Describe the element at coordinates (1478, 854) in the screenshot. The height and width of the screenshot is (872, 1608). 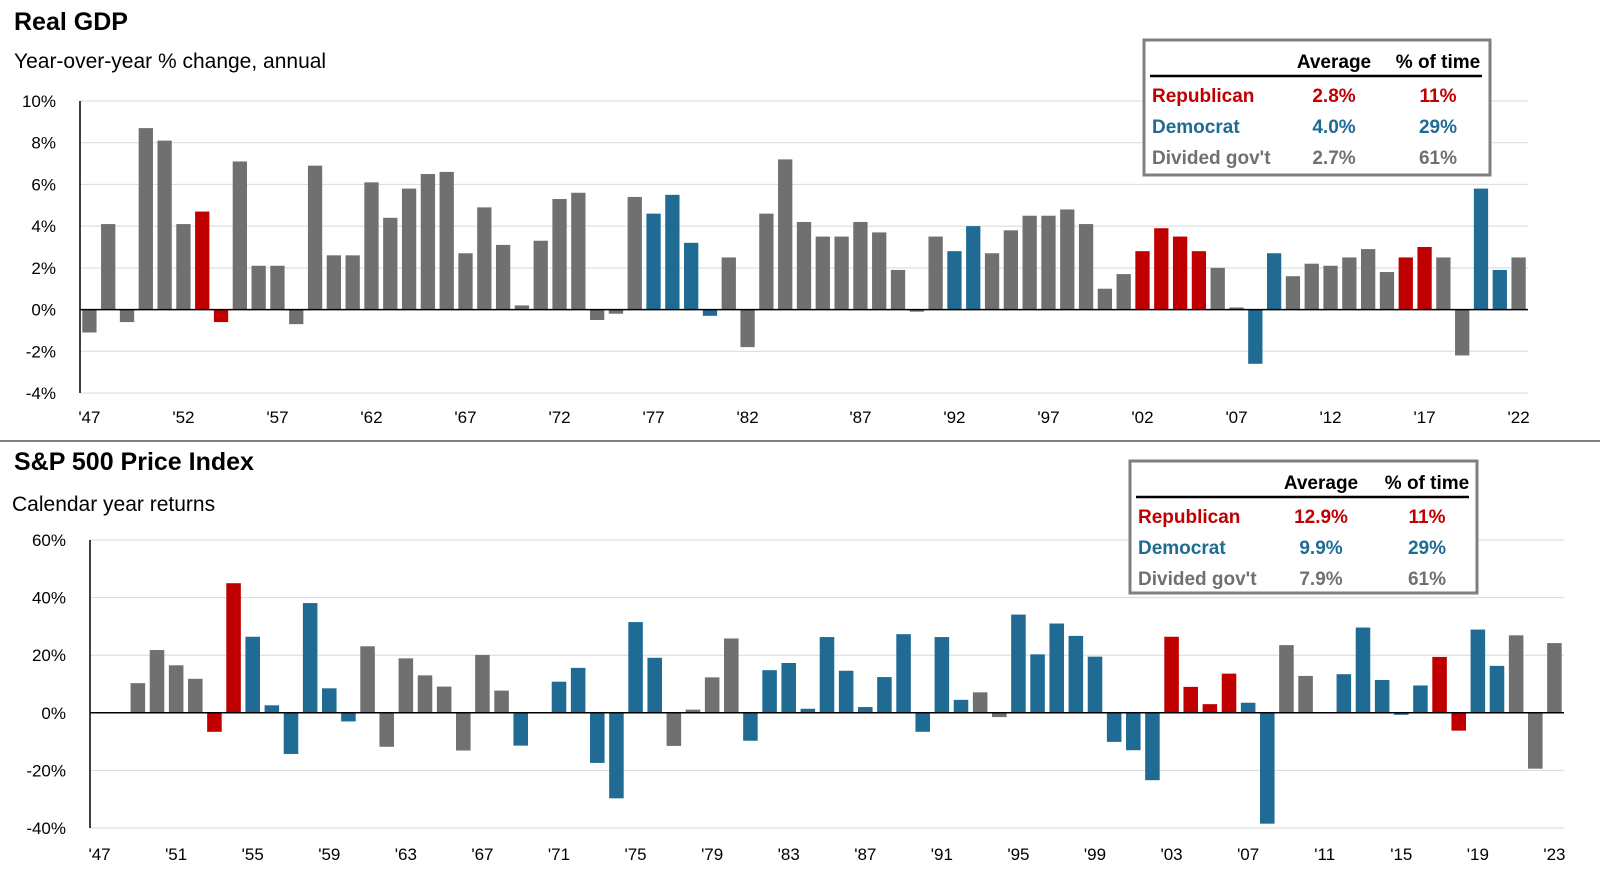
I see `x-tick-label: '19` at that location.